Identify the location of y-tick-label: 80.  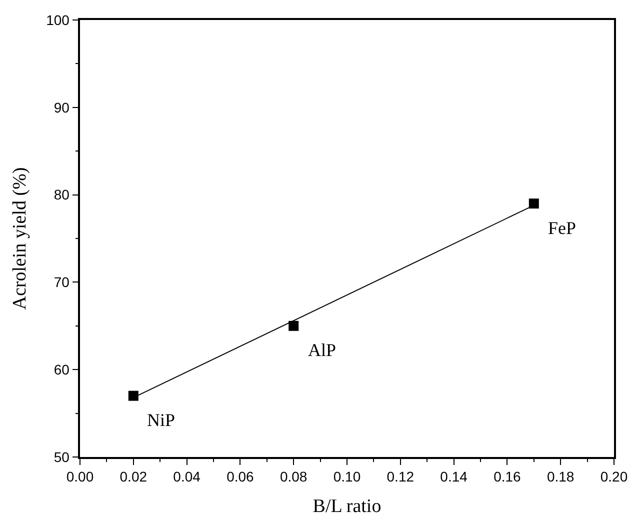
(62, 194).